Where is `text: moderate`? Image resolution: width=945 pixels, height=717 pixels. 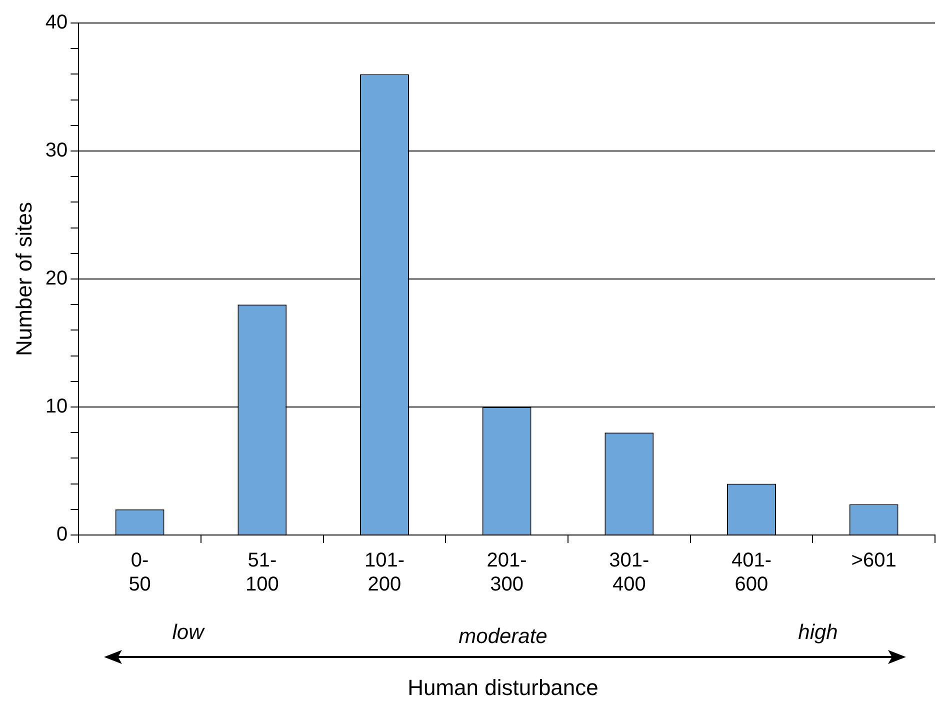
text: moderate is located at coordinates (503, 637).